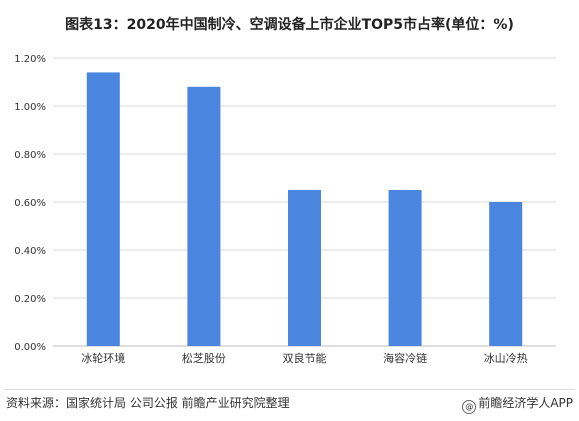 Image resolution: width=579 pixels, height=421 pixels. What do you see at coordinates (30, 107) in the screenshot?
I see `y-tick-label: 1.00%` at bounding box center [30, 107].